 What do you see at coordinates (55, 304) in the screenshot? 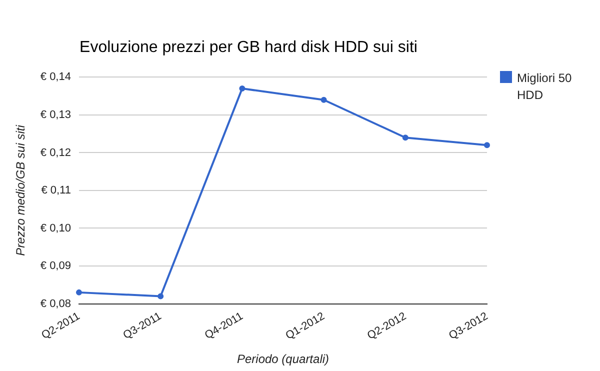
I see `y-tick-label: € 0,08` at bounding box center [55, 304].